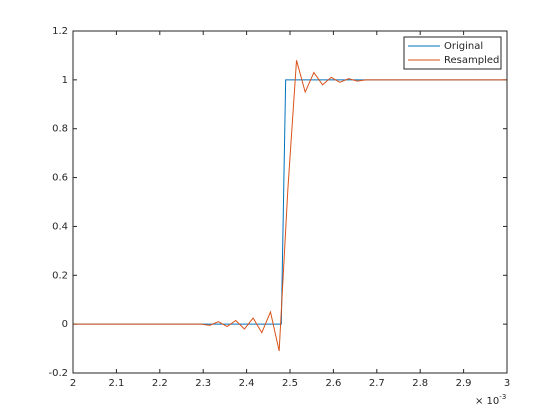 The width and height of the screenshot is (560, 420). Describe the element at coordinates (290, 383) in the screenshot. I see `x-tick-label: 2.5` at that location.